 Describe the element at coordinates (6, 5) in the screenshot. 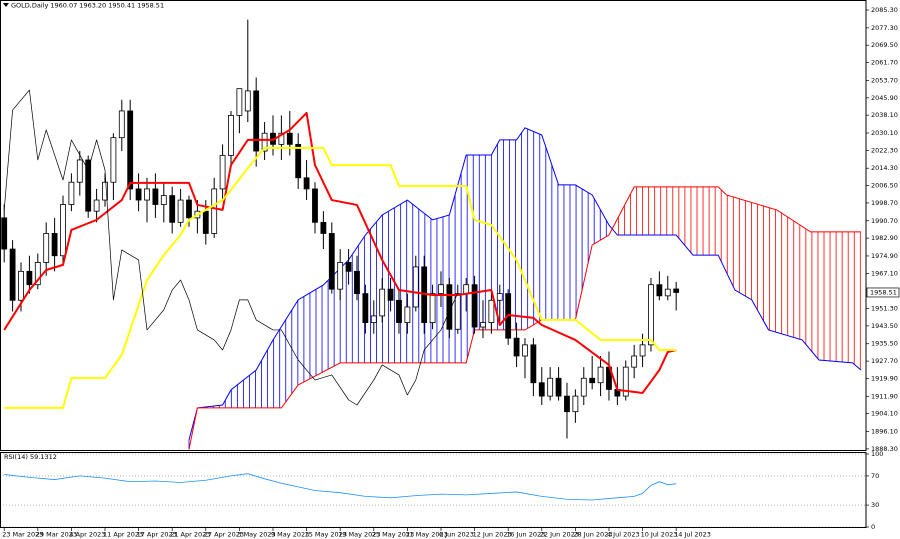

I see `menu-arrow` at that location.